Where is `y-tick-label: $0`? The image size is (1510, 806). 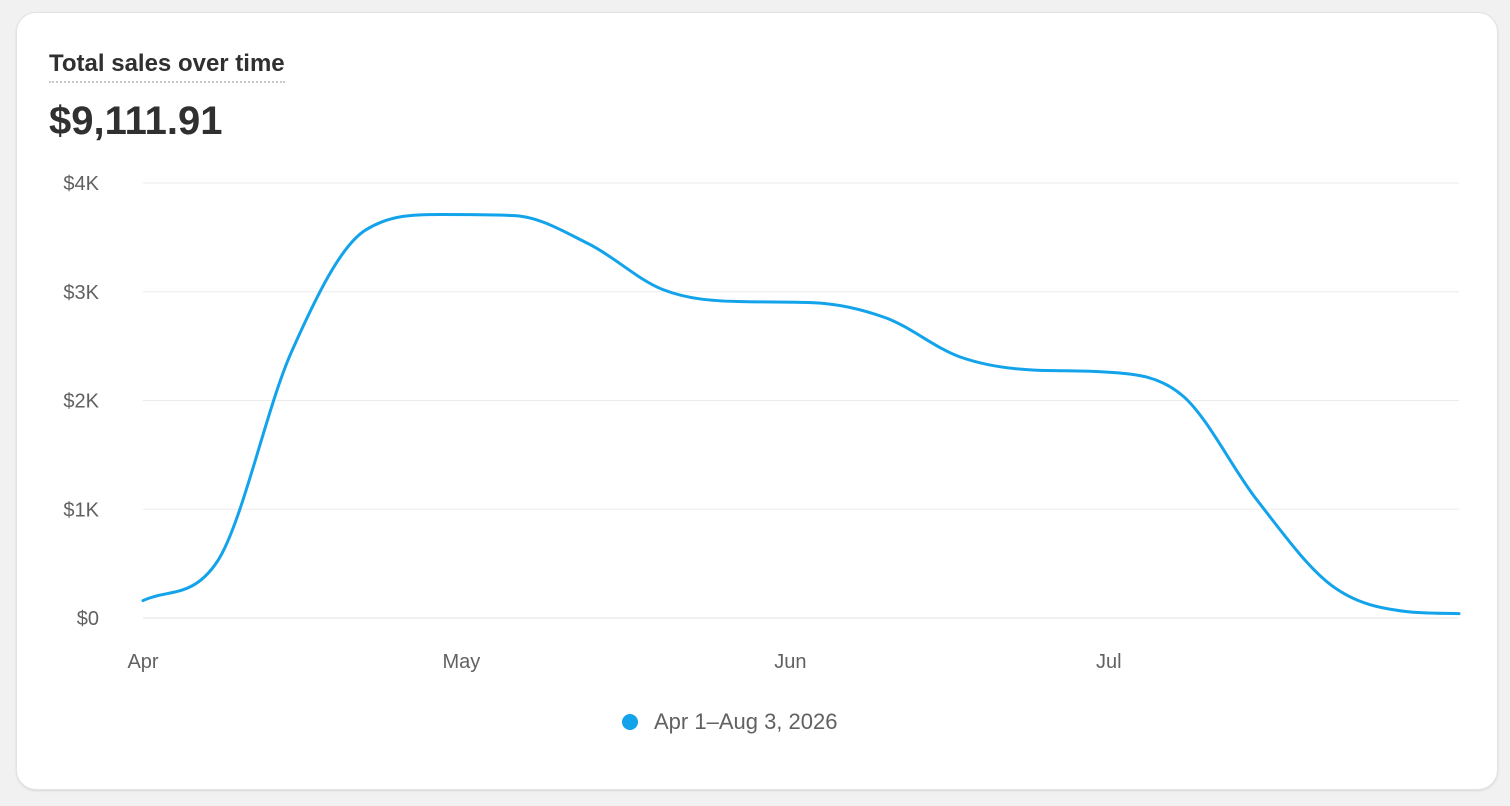 y-tick-label: $0 is located at coordinates (88, 619).